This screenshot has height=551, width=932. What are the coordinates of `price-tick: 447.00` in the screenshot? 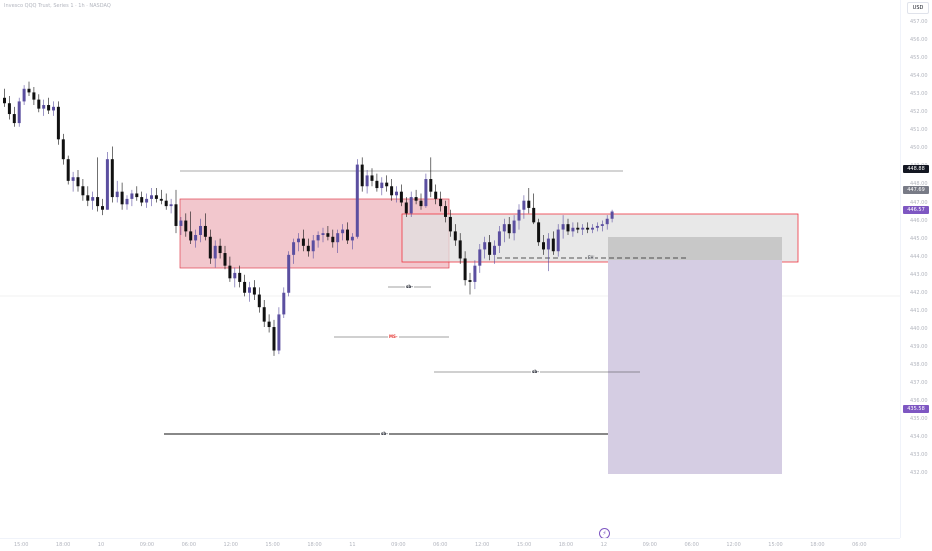 It's located at (919, 202).